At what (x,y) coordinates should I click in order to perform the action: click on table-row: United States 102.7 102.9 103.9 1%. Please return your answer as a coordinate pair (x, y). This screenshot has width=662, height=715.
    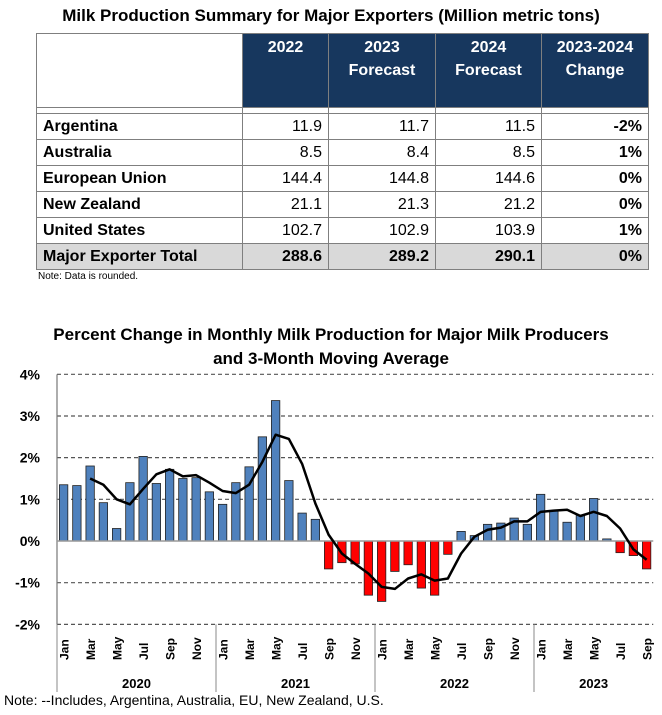
    Looking at the image, I should click on (342, 230).